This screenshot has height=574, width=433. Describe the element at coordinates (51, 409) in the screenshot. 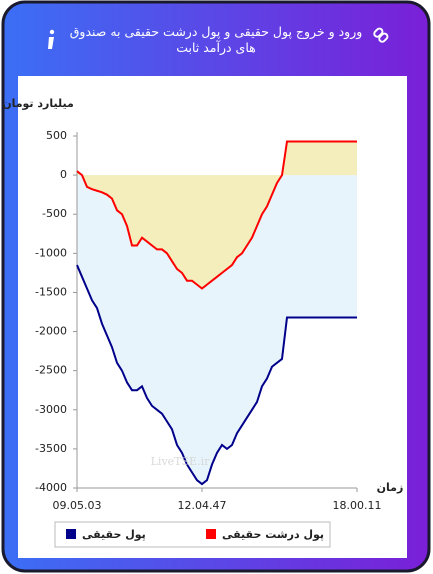

I see `y-tick-label: -3000` at that location.